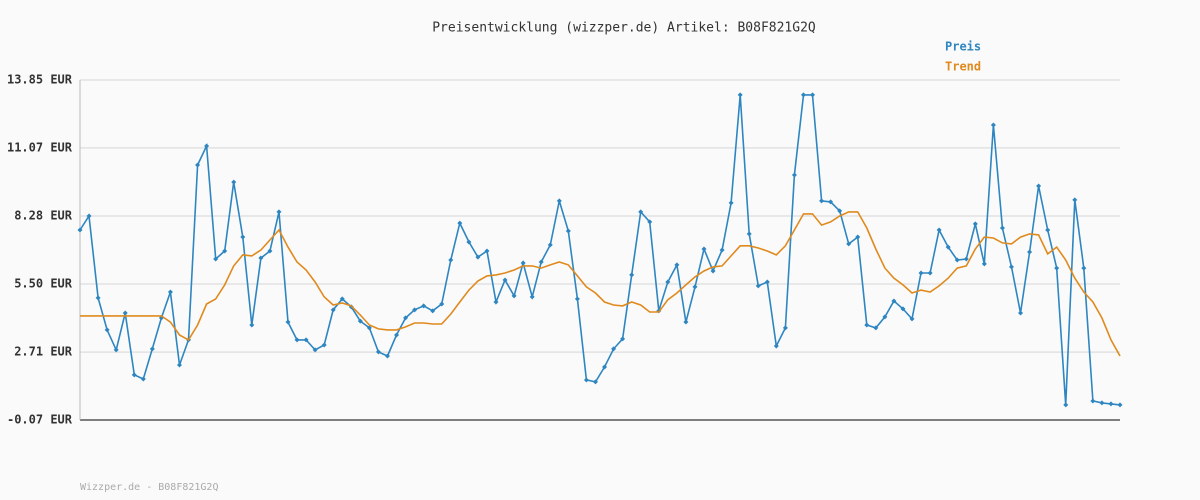 Image resolution: width=1200 pixels, height=500 pixels. Describe the element at coordinates (43, 283) in the screenshot. I see `y-tick-label: 5.50 EUR` at that location.